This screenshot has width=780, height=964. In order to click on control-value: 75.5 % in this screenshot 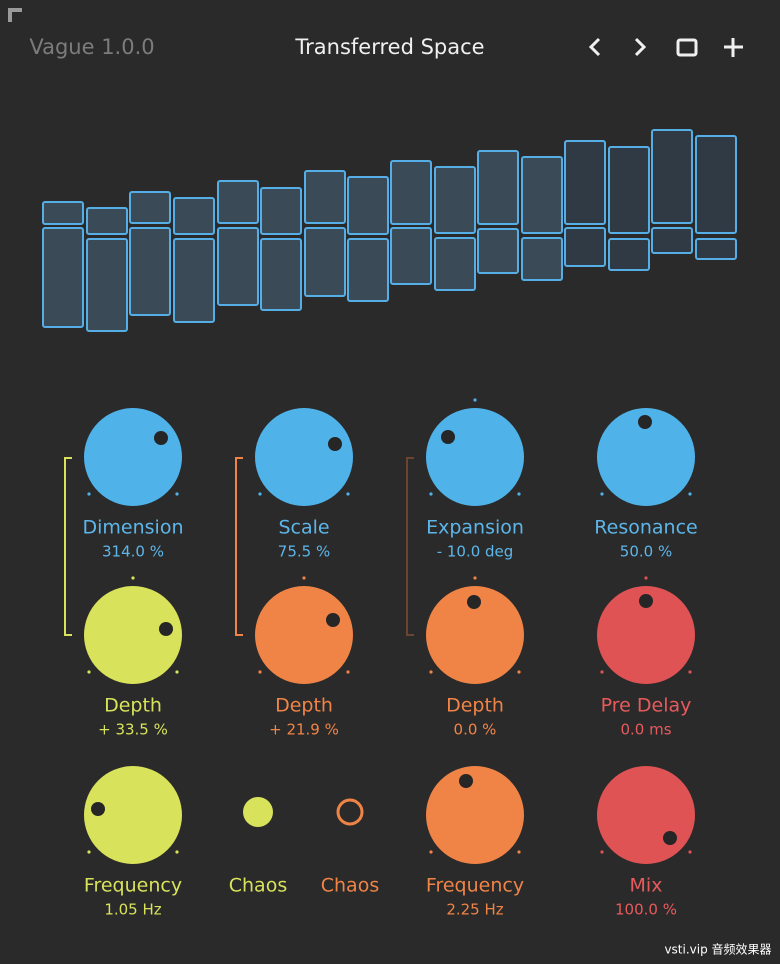, I will do `click(304, 552)`.